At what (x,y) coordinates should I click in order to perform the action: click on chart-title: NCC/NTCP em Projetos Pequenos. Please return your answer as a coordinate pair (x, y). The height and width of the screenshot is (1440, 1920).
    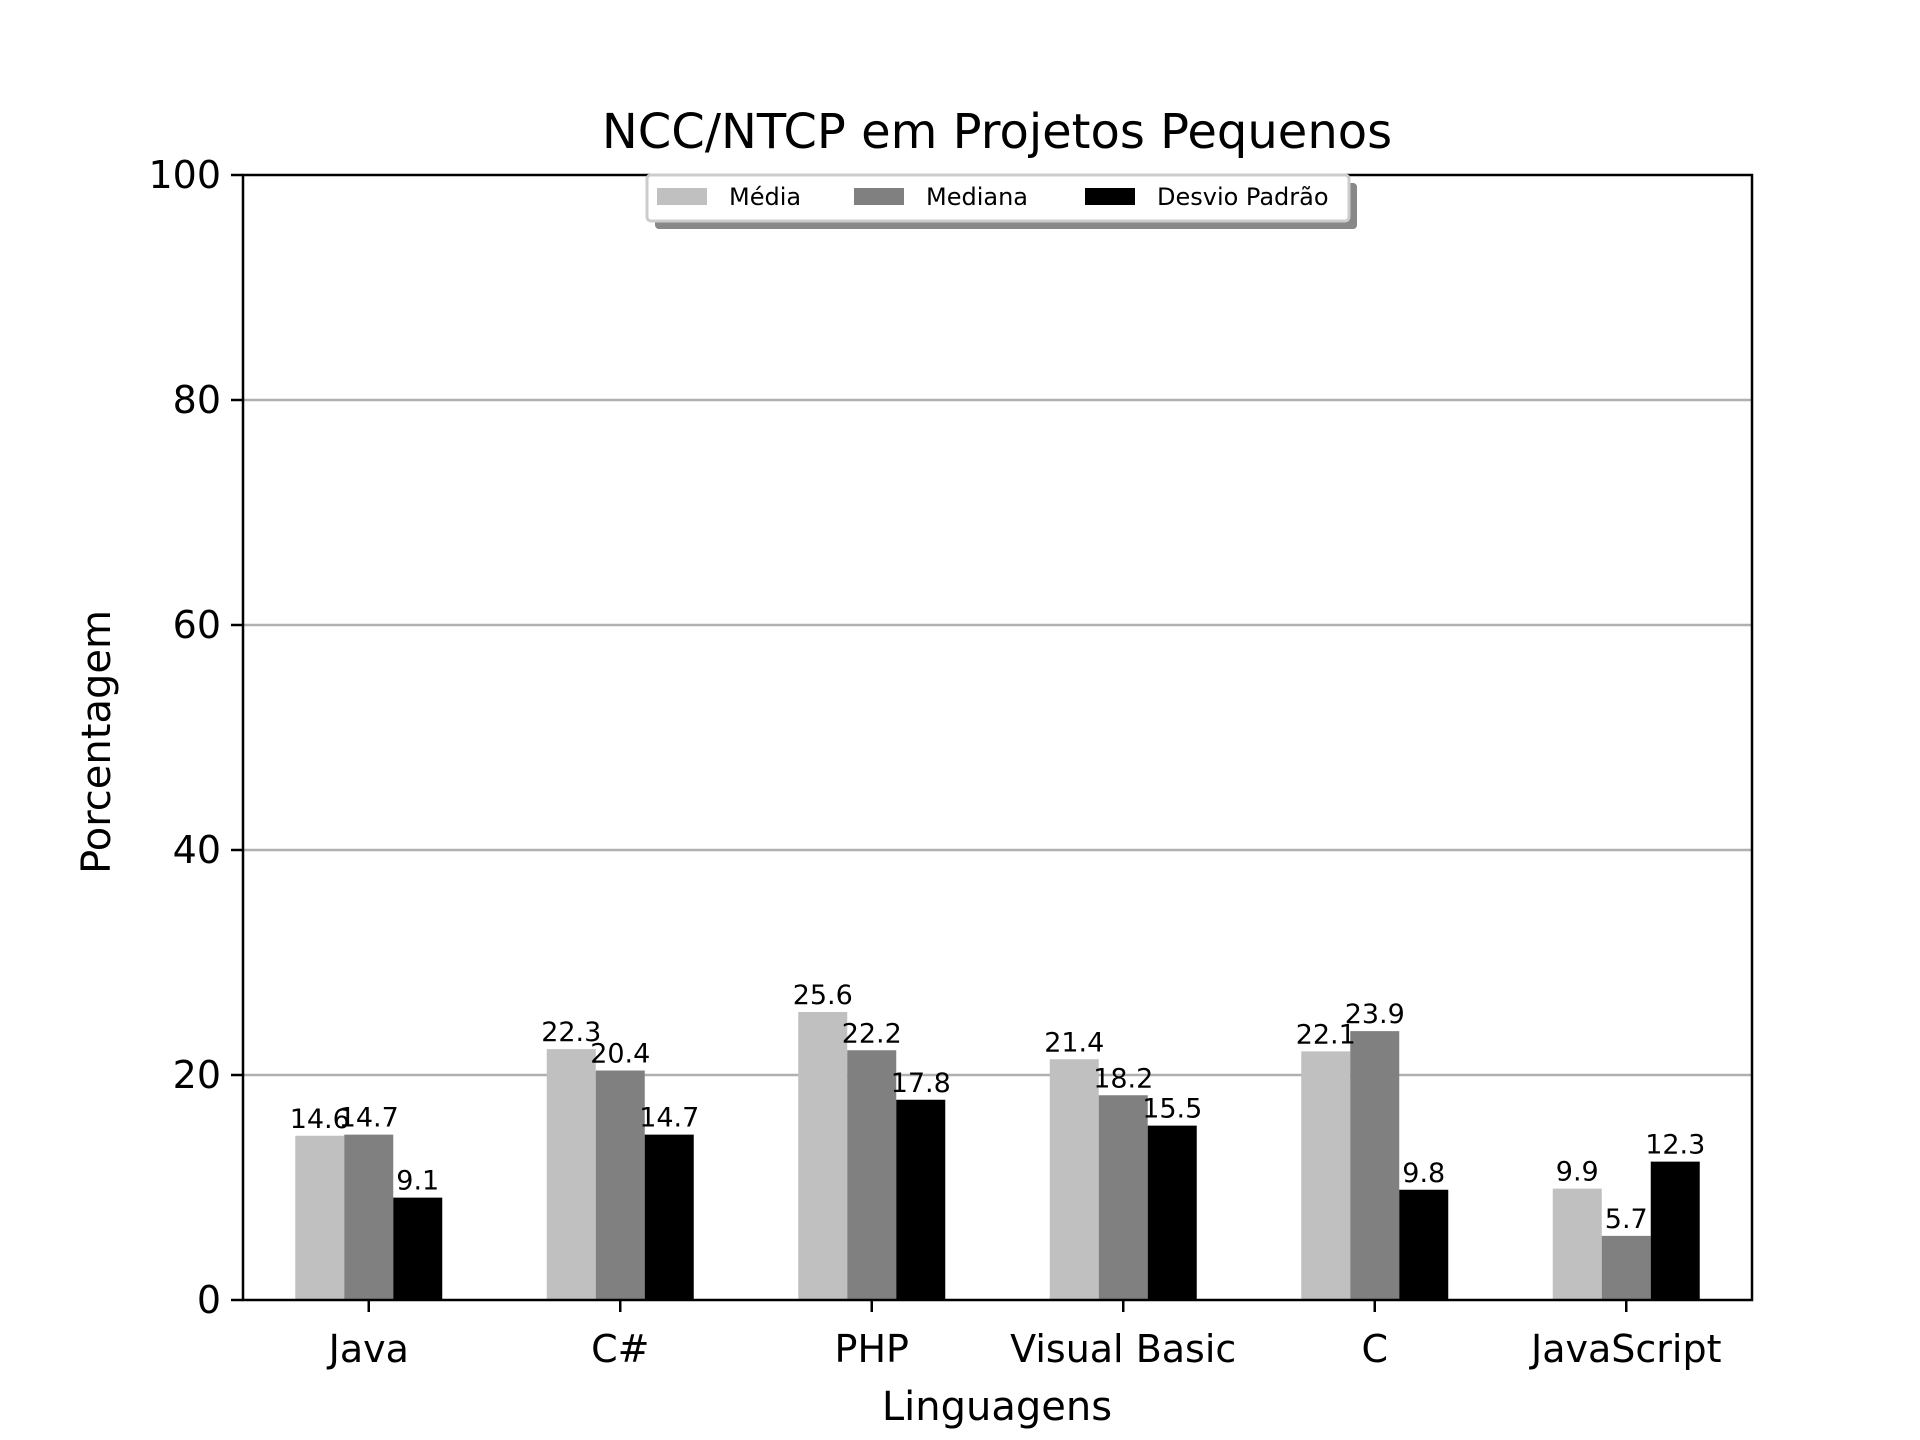
    Looking at the image, I should click on (997, 132).